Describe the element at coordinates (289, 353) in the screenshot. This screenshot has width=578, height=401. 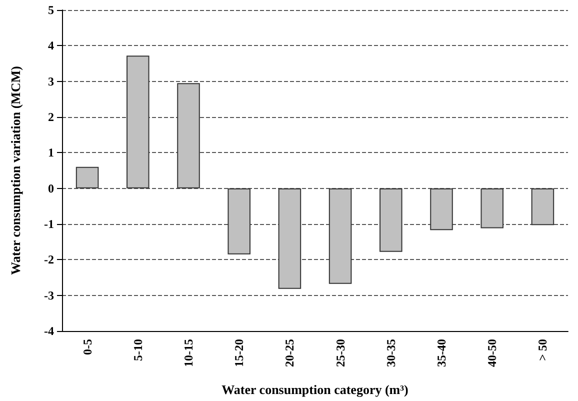
I see `x-tick-label: 20-25` at that location.